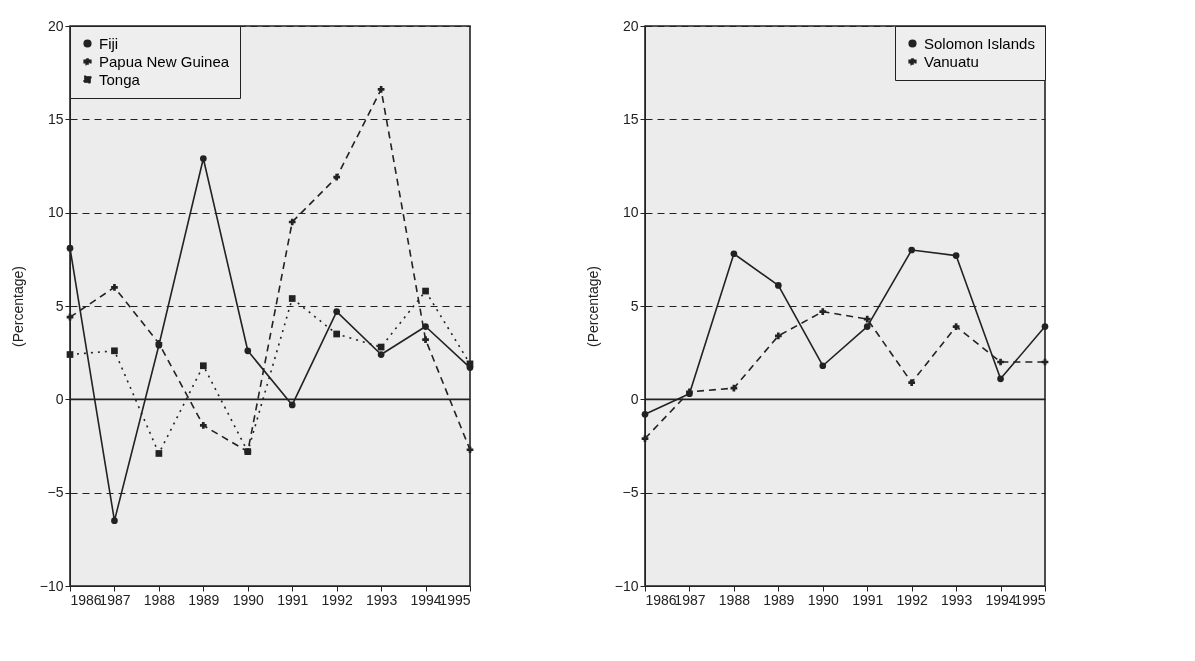 Image resolution: width=1195 pixels, height=661 pixels. I want to click on legend-label: Vanuatu, so click(951, 61).